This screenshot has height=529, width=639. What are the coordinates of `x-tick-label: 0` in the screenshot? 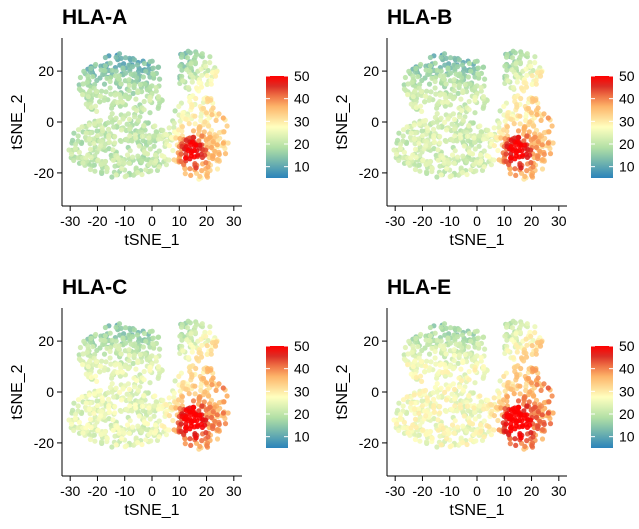 It's located at (152, 491).